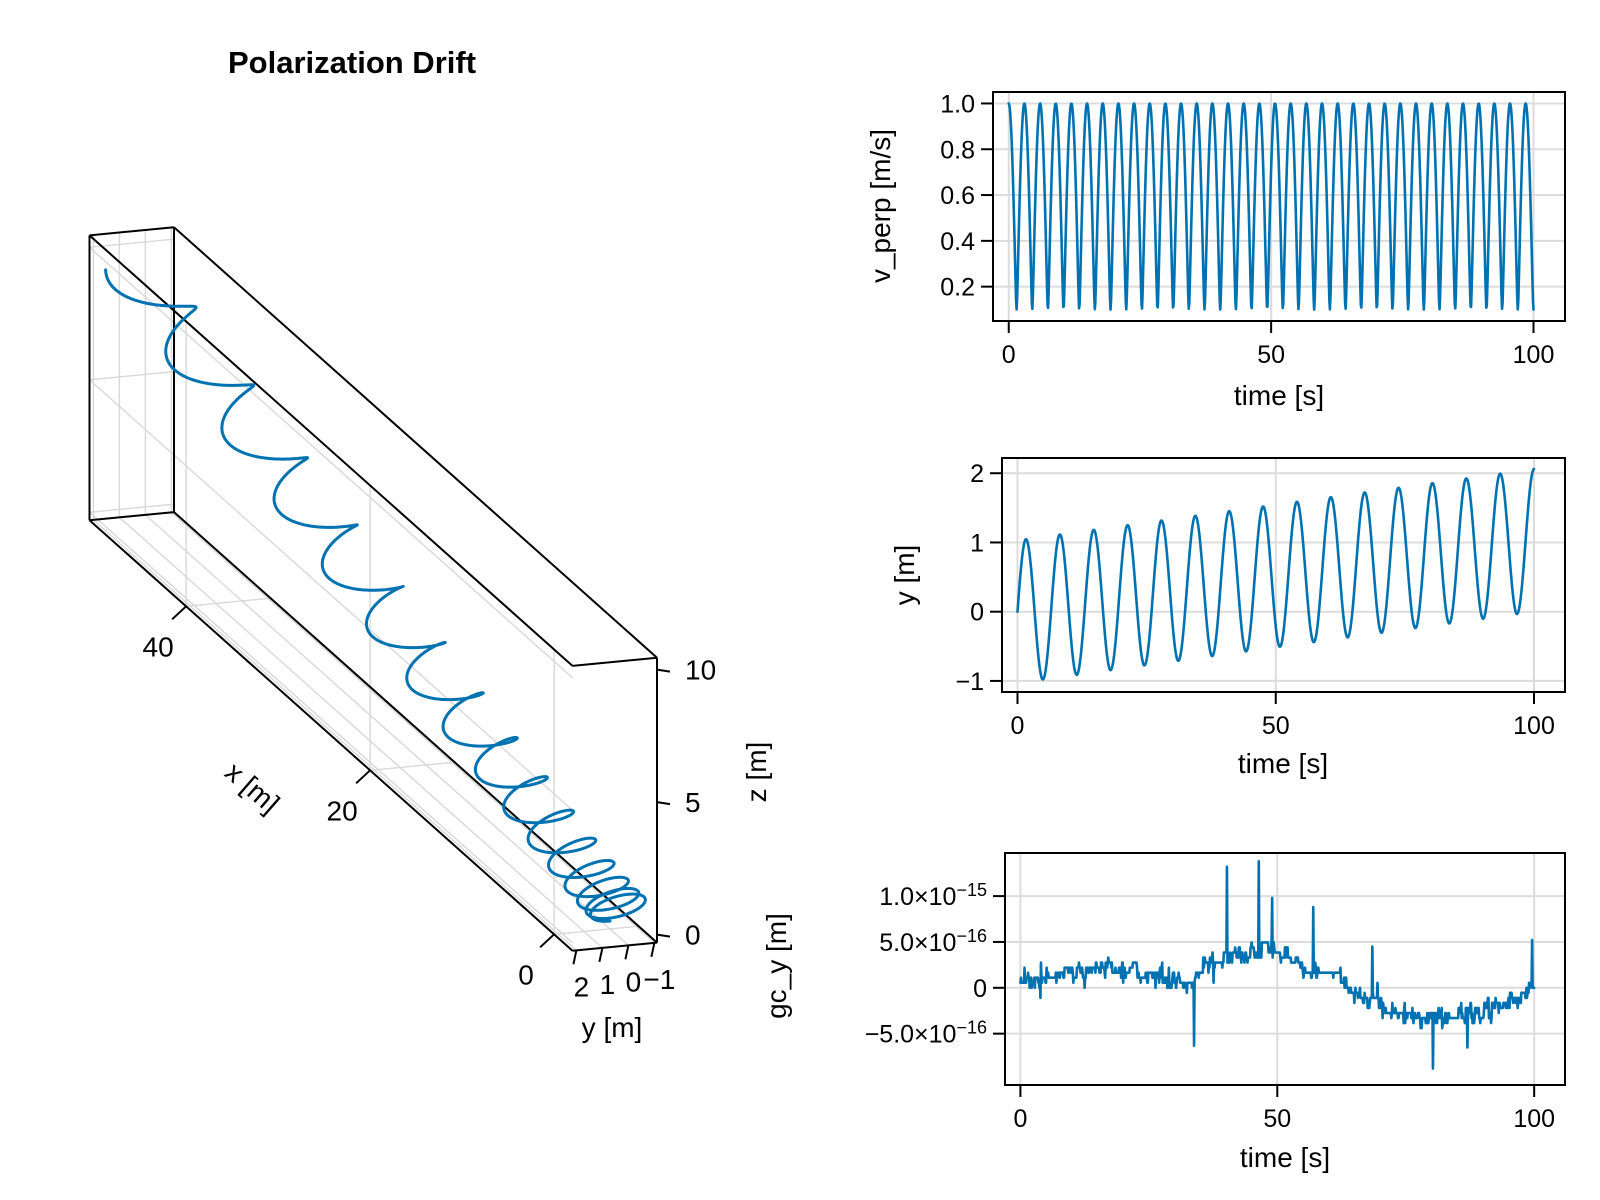 The height and width of the screenshot is (1200, 1600). What do you see at coordinates (933, 895) in the screenshot?
I see `svg-text: 1.0×10⁻¹⁵` at bounding box center [933, 895].